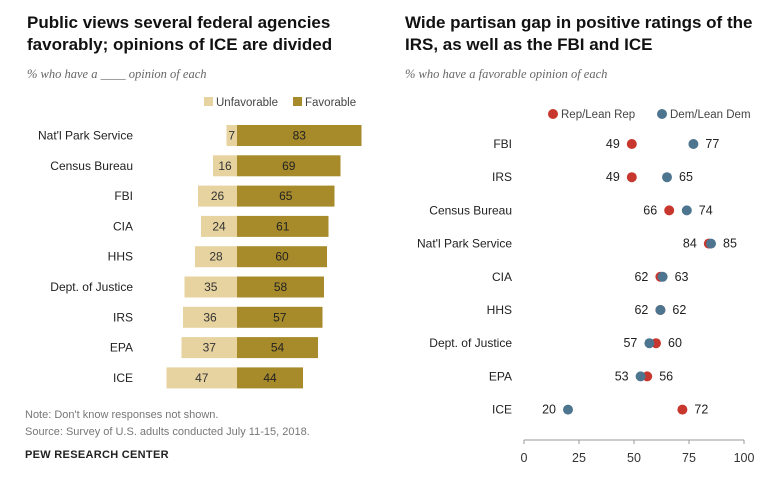  What do you see at coordinates (506, 74) in the screenshot?
I see `right-chart-subtitle: % who have a favorable opinion of each` at bounding box center [506, 74].